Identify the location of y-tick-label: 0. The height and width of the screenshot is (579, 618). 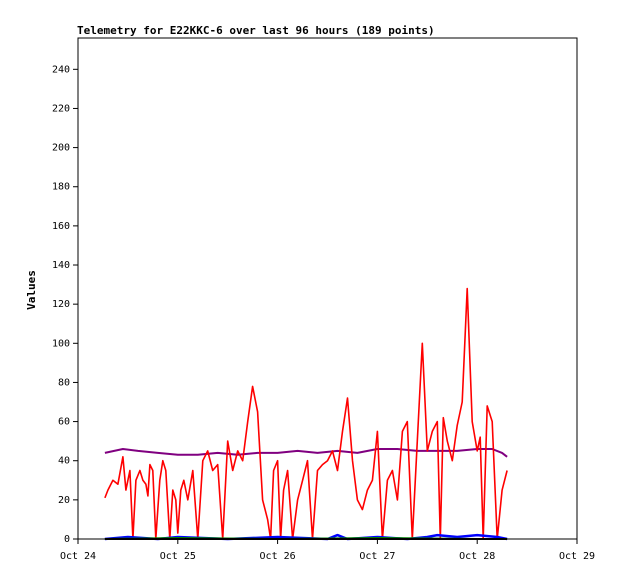
(67, 539).